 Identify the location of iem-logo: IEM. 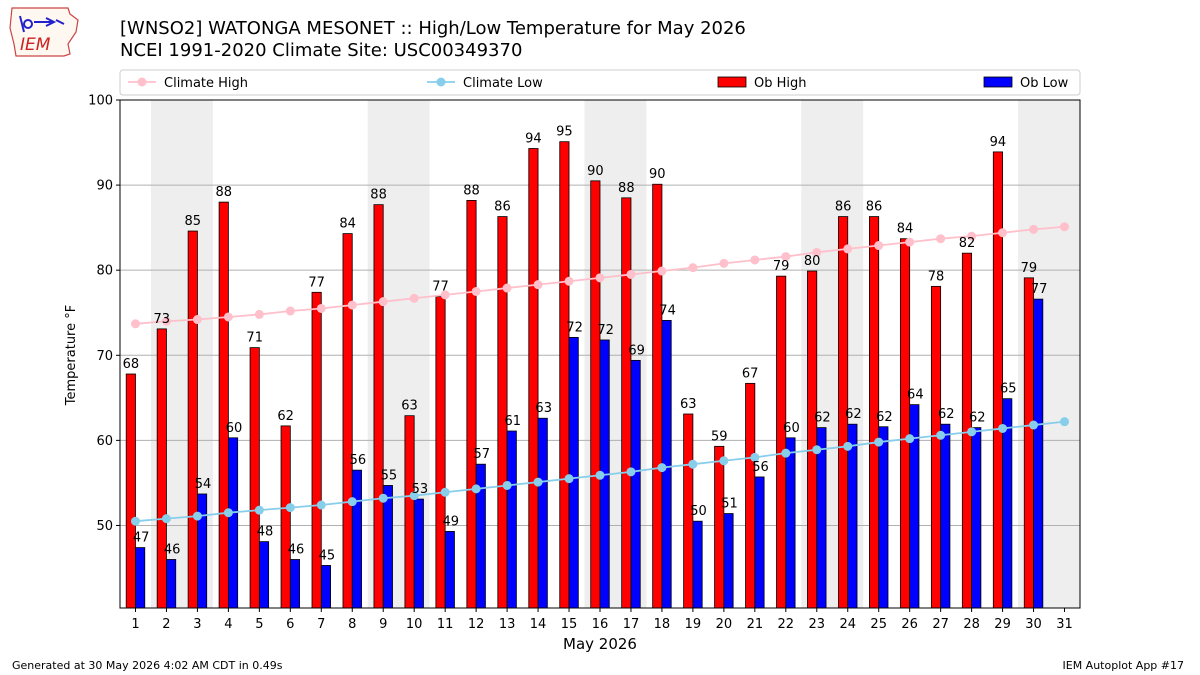
(44, 32).